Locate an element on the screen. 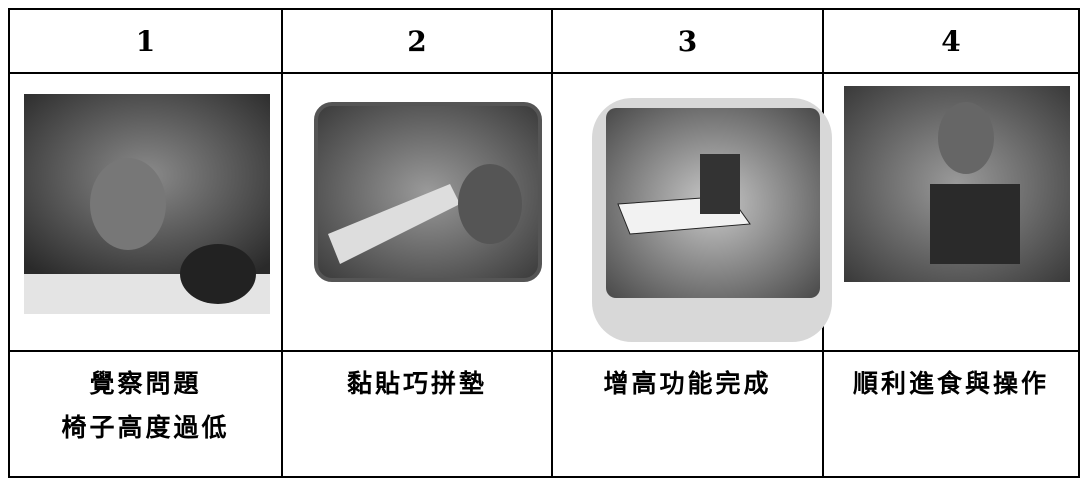 The image size is (1088, 478). caption: 增高功能完成 is located at coordinates (687, 414).